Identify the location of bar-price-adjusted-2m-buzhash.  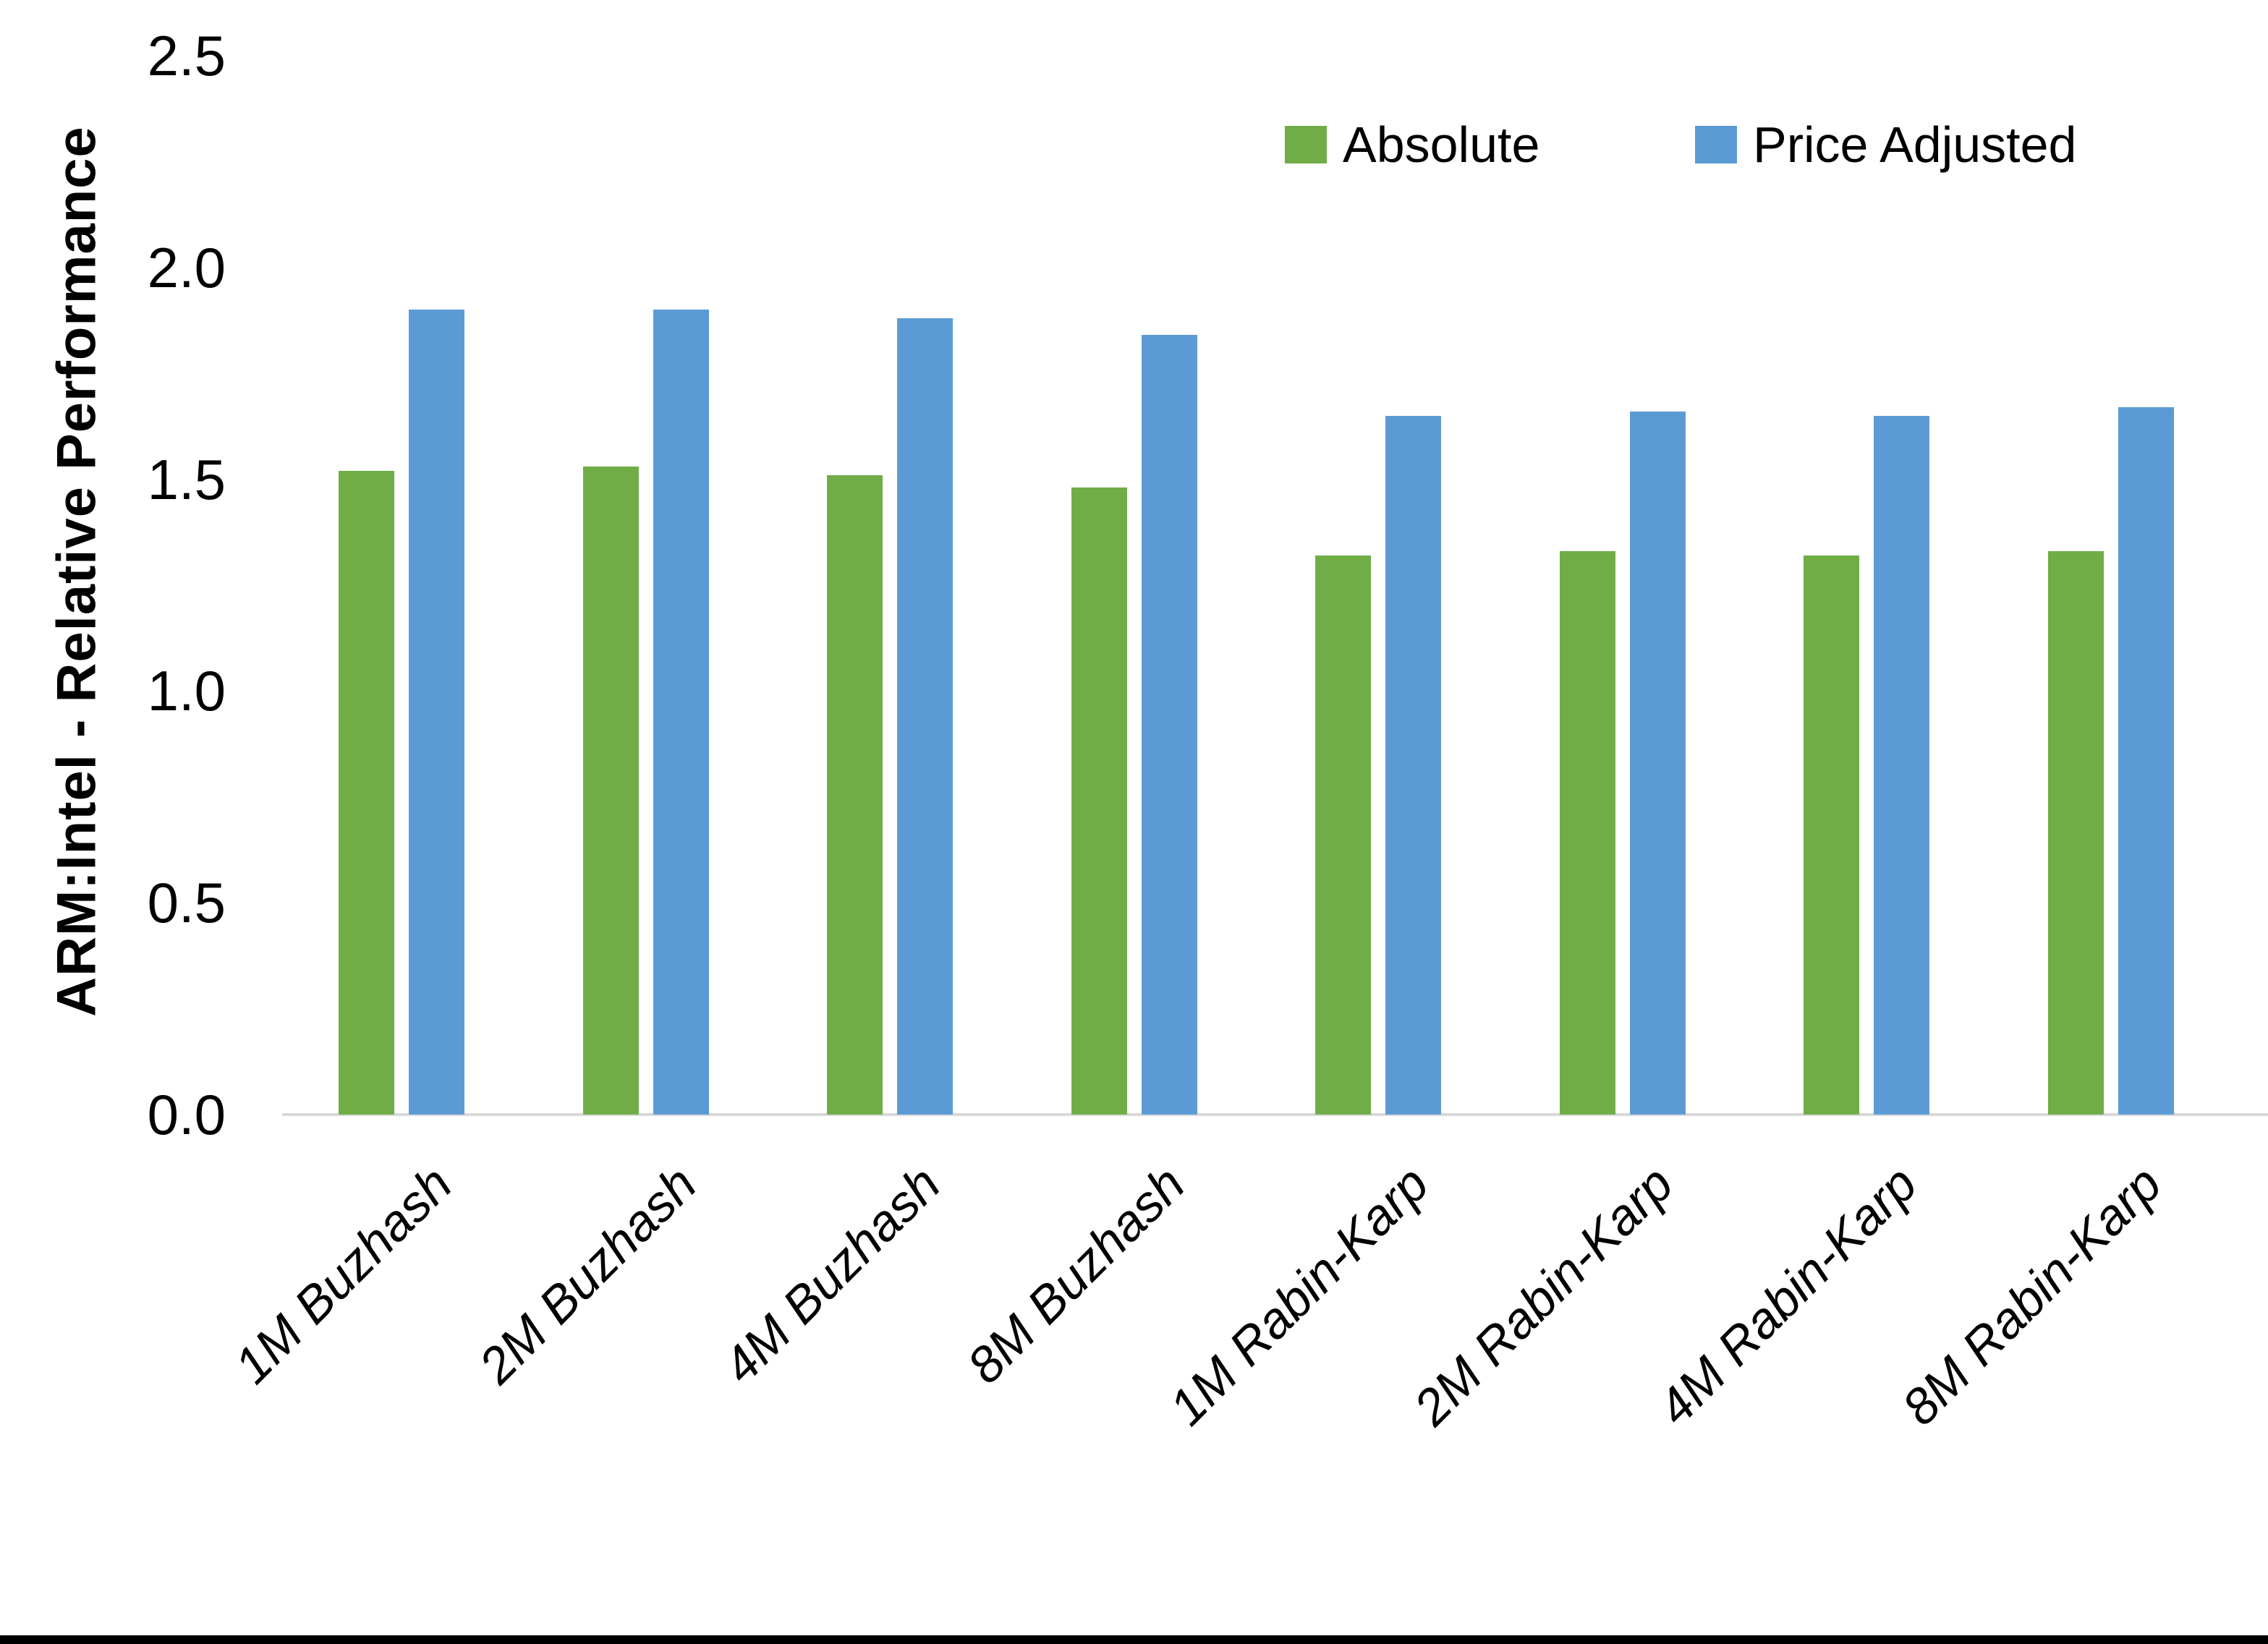
(681, 712).